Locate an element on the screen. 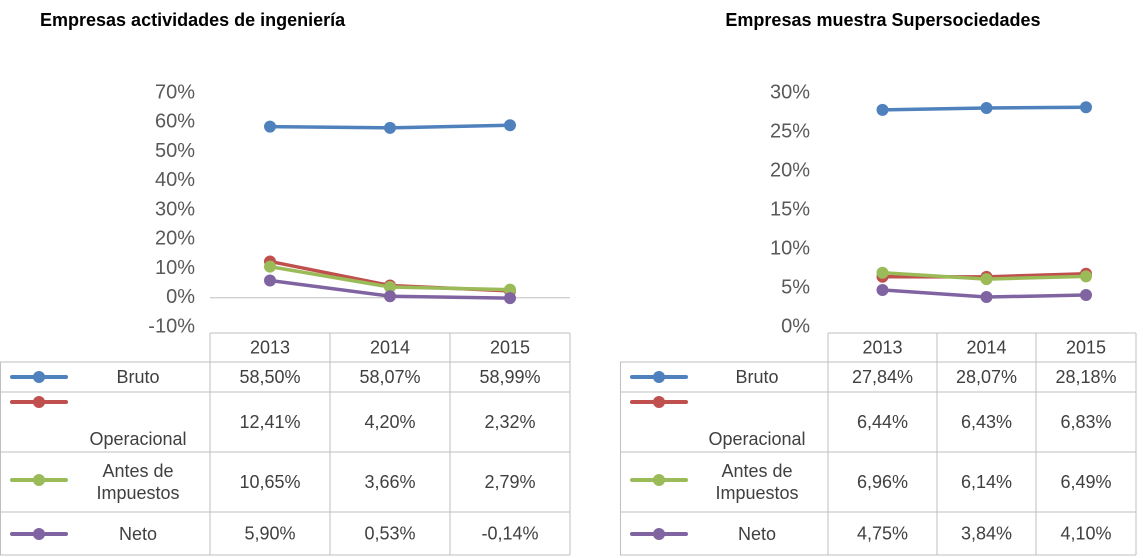 The image size is (1143, 558). value-label: 58,07% is located at coordinates (389, 377).